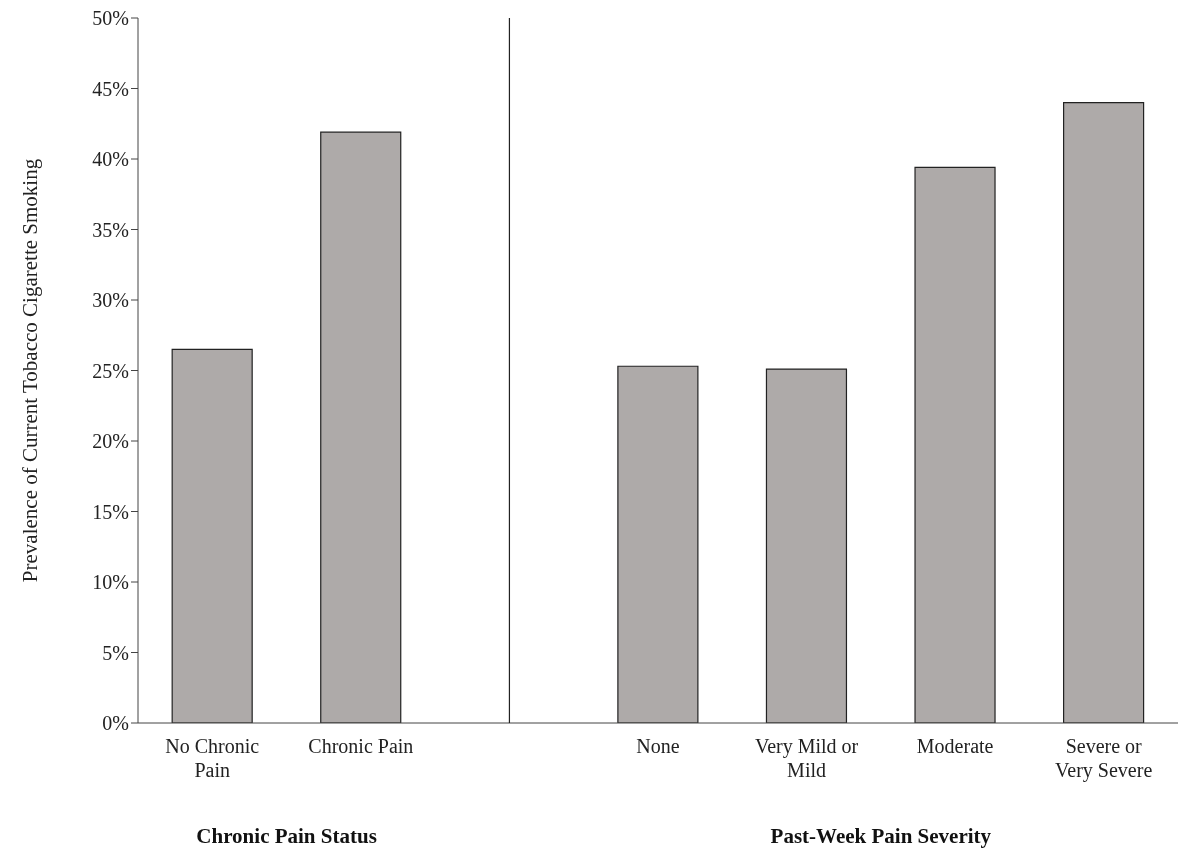 The image size is (1194, 861). Describe the element at coordinates (110, 18) in the screenshot. I see `y-tick-label: 50%` at that location.